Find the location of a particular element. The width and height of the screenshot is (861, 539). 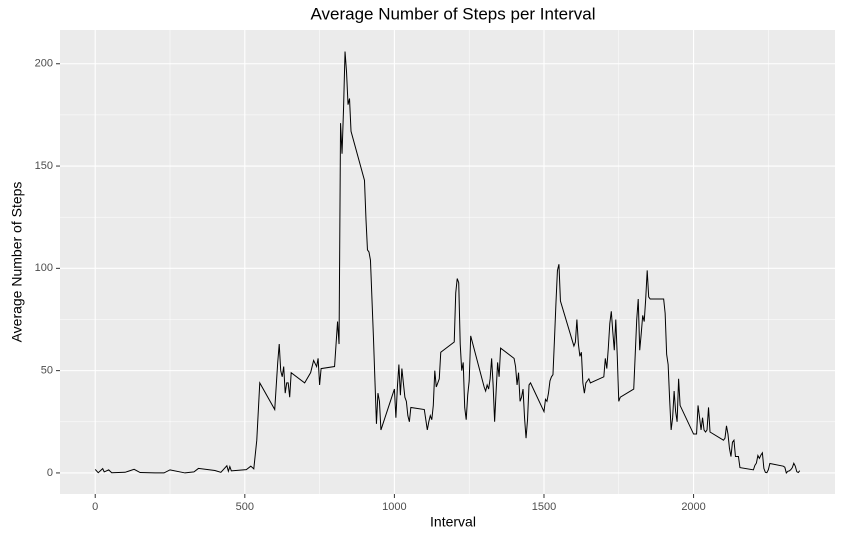

chart-title: Average Number of Steps per Interval is located at coordinates (452, 13).